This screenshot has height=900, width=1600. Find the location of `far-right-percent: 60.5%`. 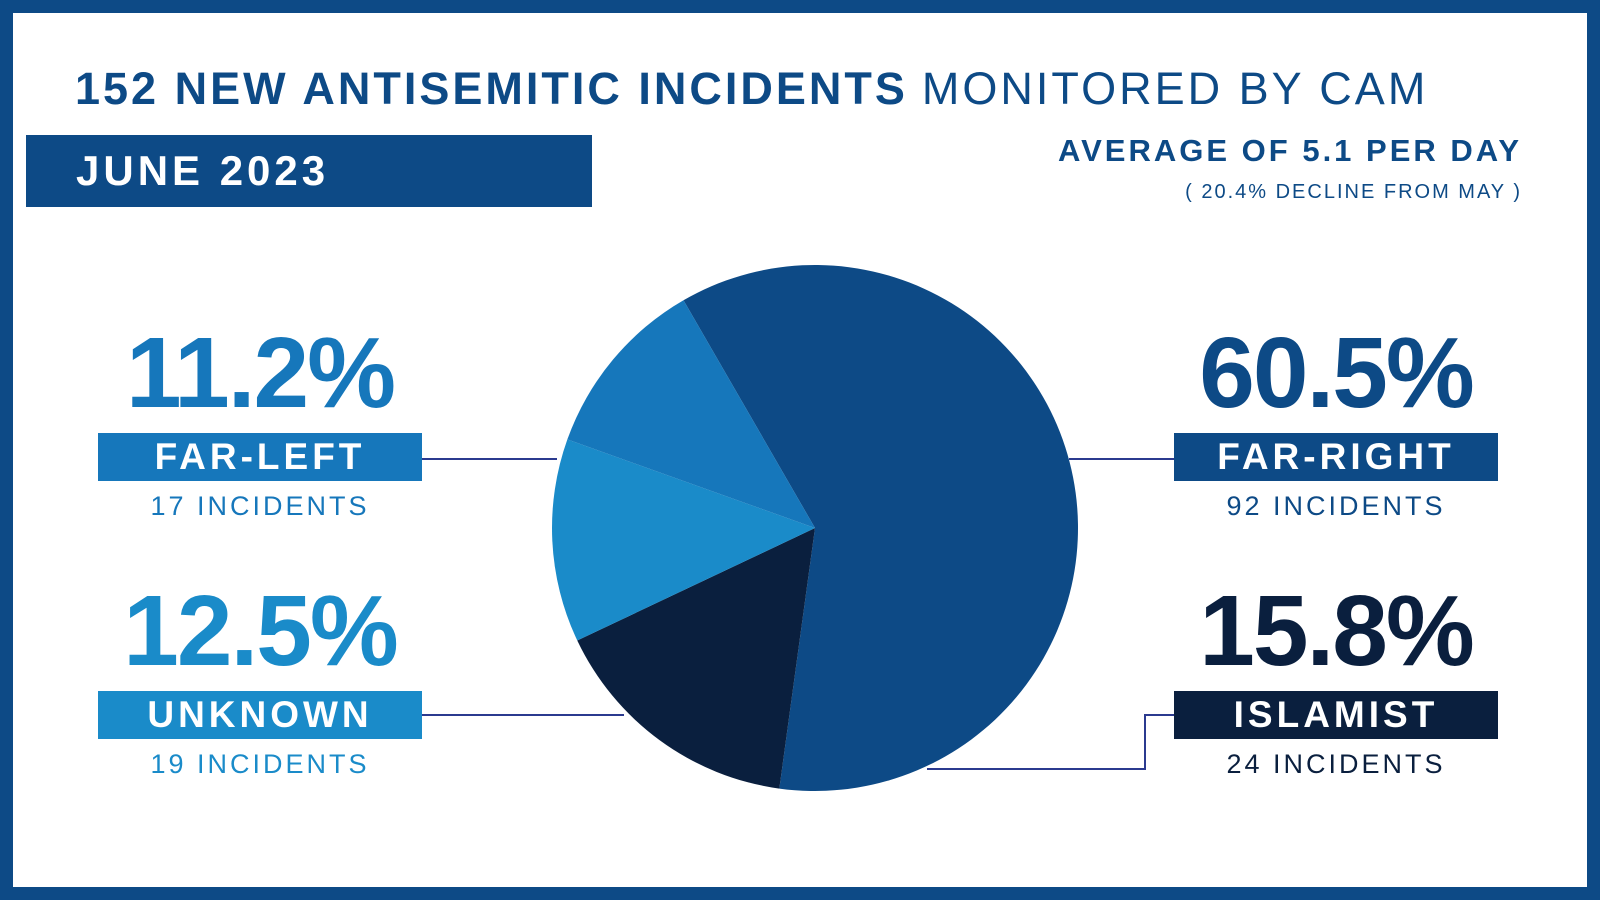

far-right-percent: 60.5% is located at coordinates (1337, 373).